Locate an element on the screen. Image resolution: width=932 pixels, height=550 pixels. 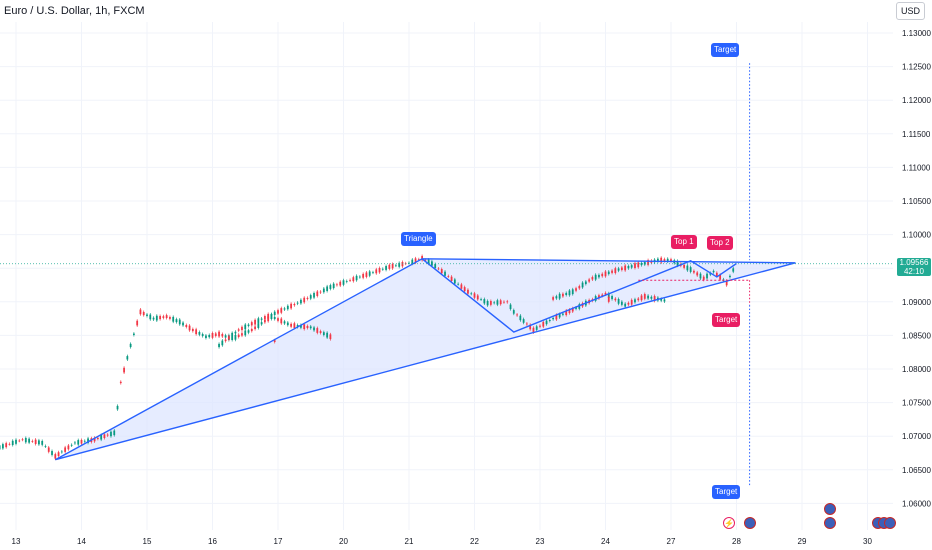
x-tick-label: 15 is located at coordinates (147, 541).